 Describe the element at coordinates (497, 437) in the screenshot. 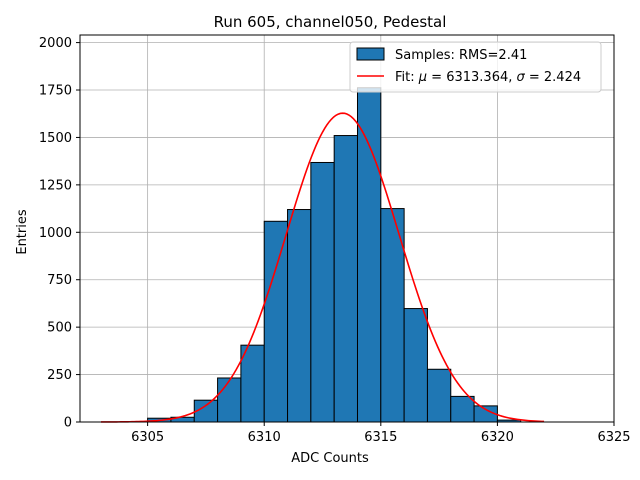

I see `x-tick-label: 6320` at that location.